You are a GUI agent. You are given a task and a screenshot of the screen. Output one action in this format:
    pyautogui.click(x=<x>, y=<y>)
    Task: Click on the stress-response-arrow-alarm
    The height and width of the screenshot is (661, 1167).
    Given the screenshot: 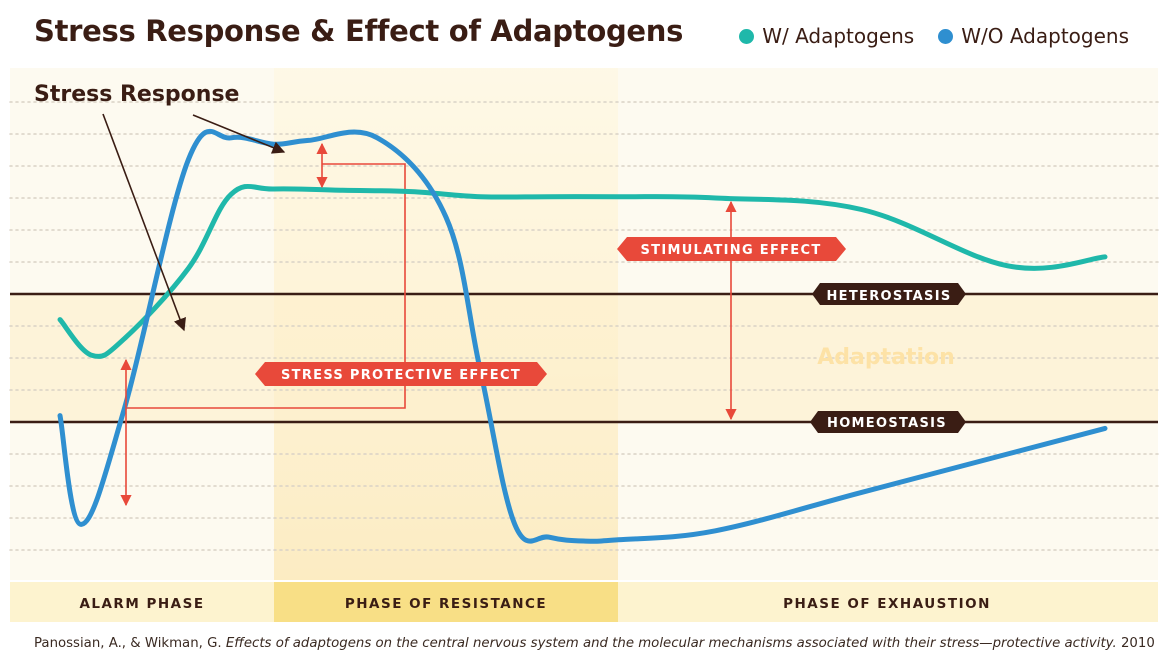 What is the action you would take?
    pyautogui.click(x=144, y=222)
    